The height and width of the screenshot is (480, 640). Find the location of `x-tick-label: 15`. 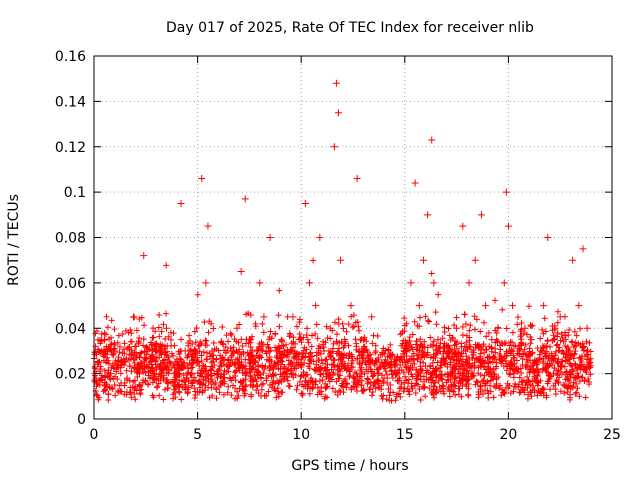

x-tick-label: 15 is located at coordinates (405, 435).